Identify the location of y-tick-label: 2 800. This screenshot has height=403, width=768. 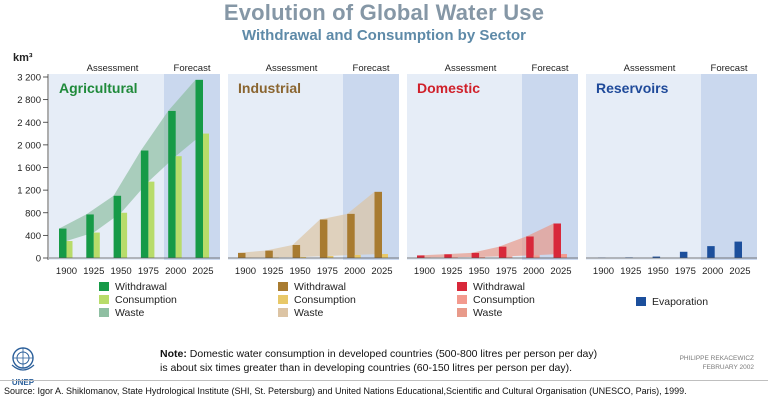
(29, 100).